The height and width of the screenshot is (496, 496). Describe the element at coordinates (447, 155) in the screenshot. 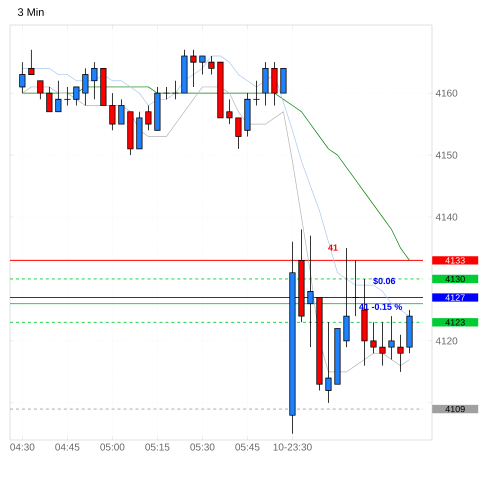

I see `y-tick-label: 4150` at that location.